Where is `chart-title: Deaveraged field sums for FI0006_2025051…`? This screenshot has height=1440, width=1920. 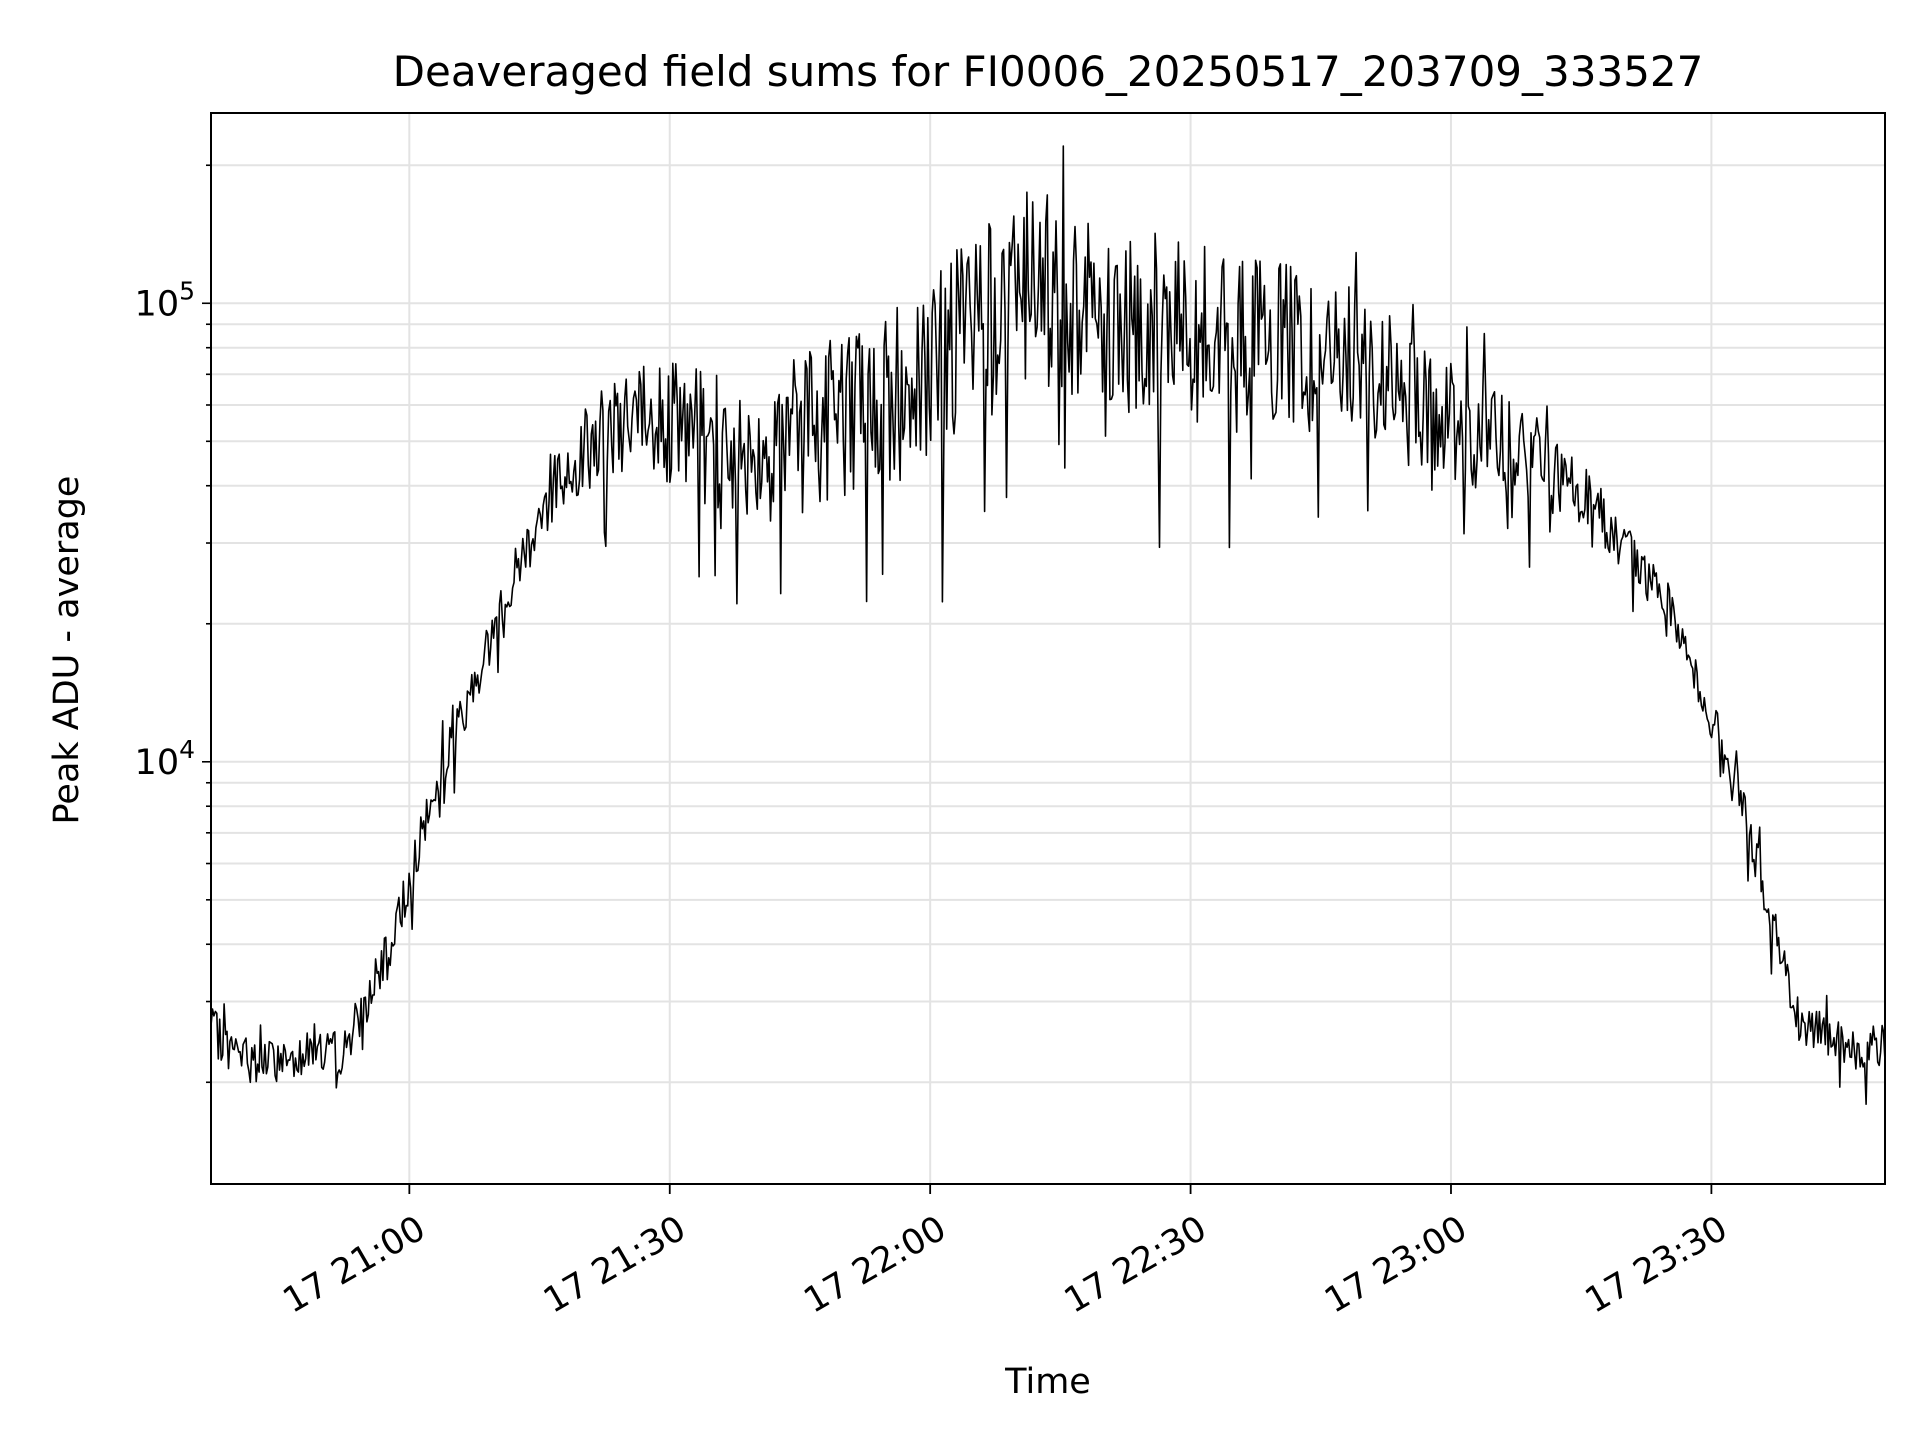
chart-title: Deaveraged field sums for FI0006_2025051… is located at coordinates (1048, 71).